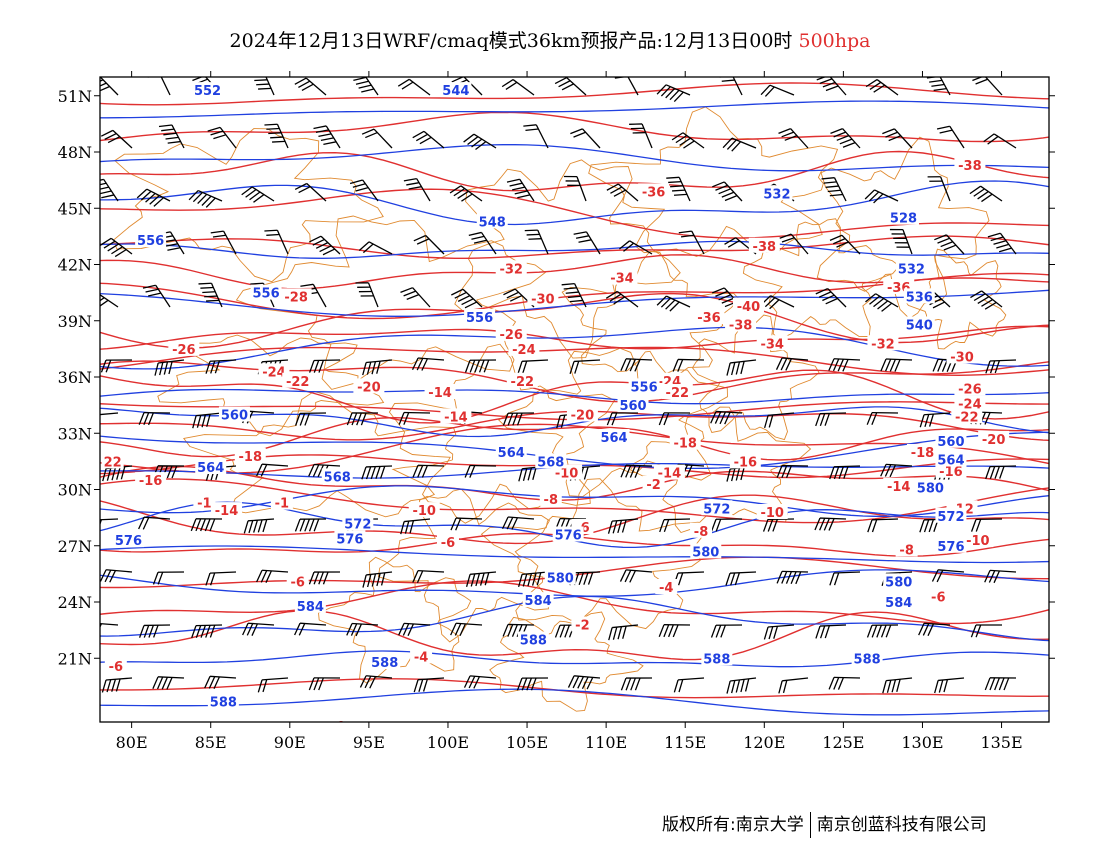  I want to click on lon-label: 95E, so click(369, 742).